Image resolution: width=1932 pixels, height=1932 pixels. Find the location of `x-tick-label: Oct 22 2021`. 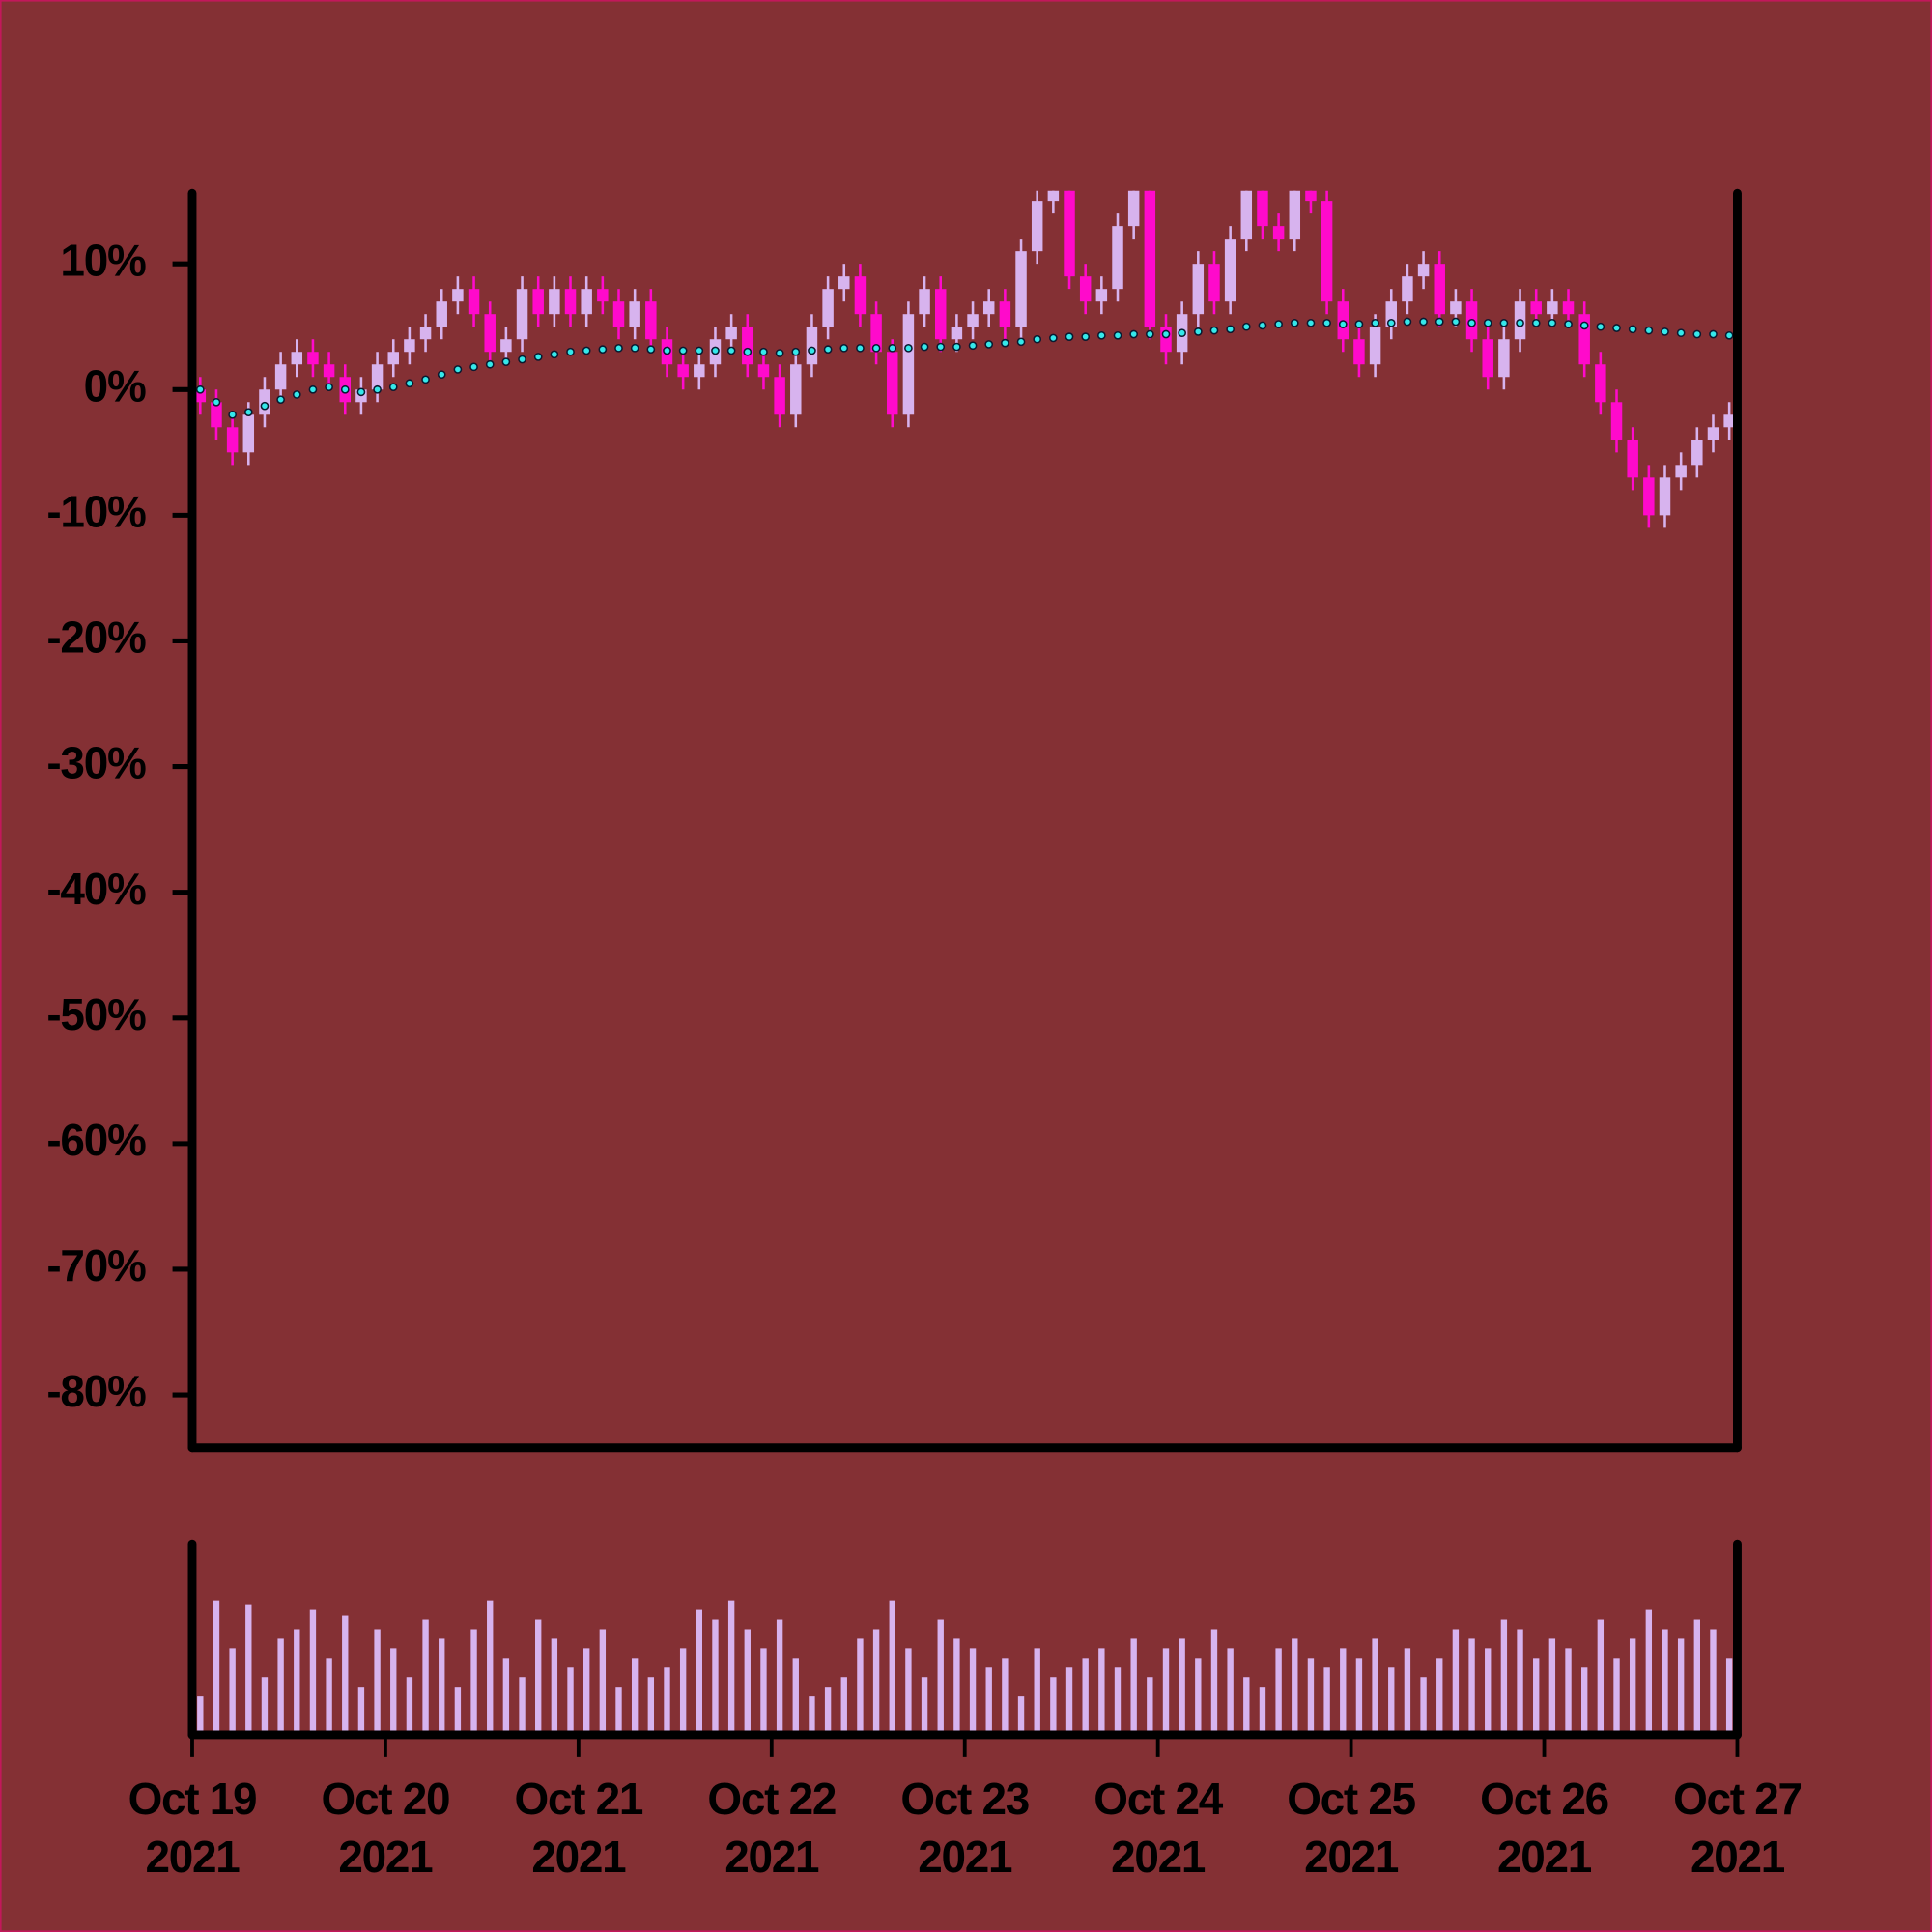

x-tick-label: Oct 22 2021 is located at coordinates (771, 1828).